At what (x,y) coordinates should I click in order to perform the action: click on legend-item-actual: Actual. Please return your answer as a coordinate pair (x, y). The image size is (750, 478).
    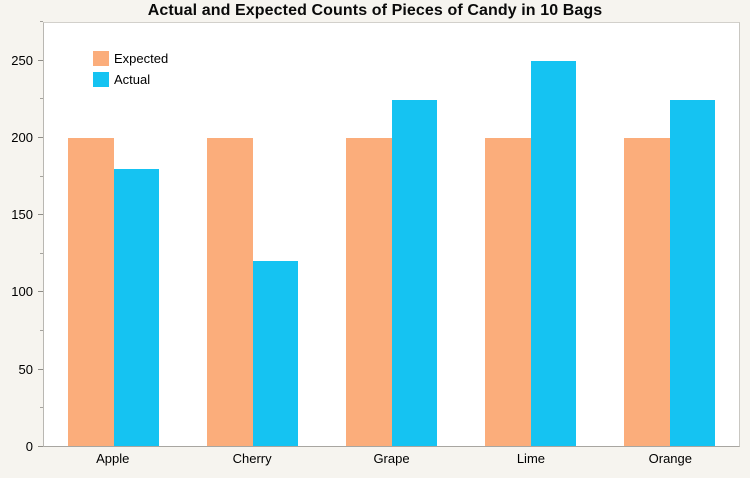
    Looking at the image, I should click on (130, 79).